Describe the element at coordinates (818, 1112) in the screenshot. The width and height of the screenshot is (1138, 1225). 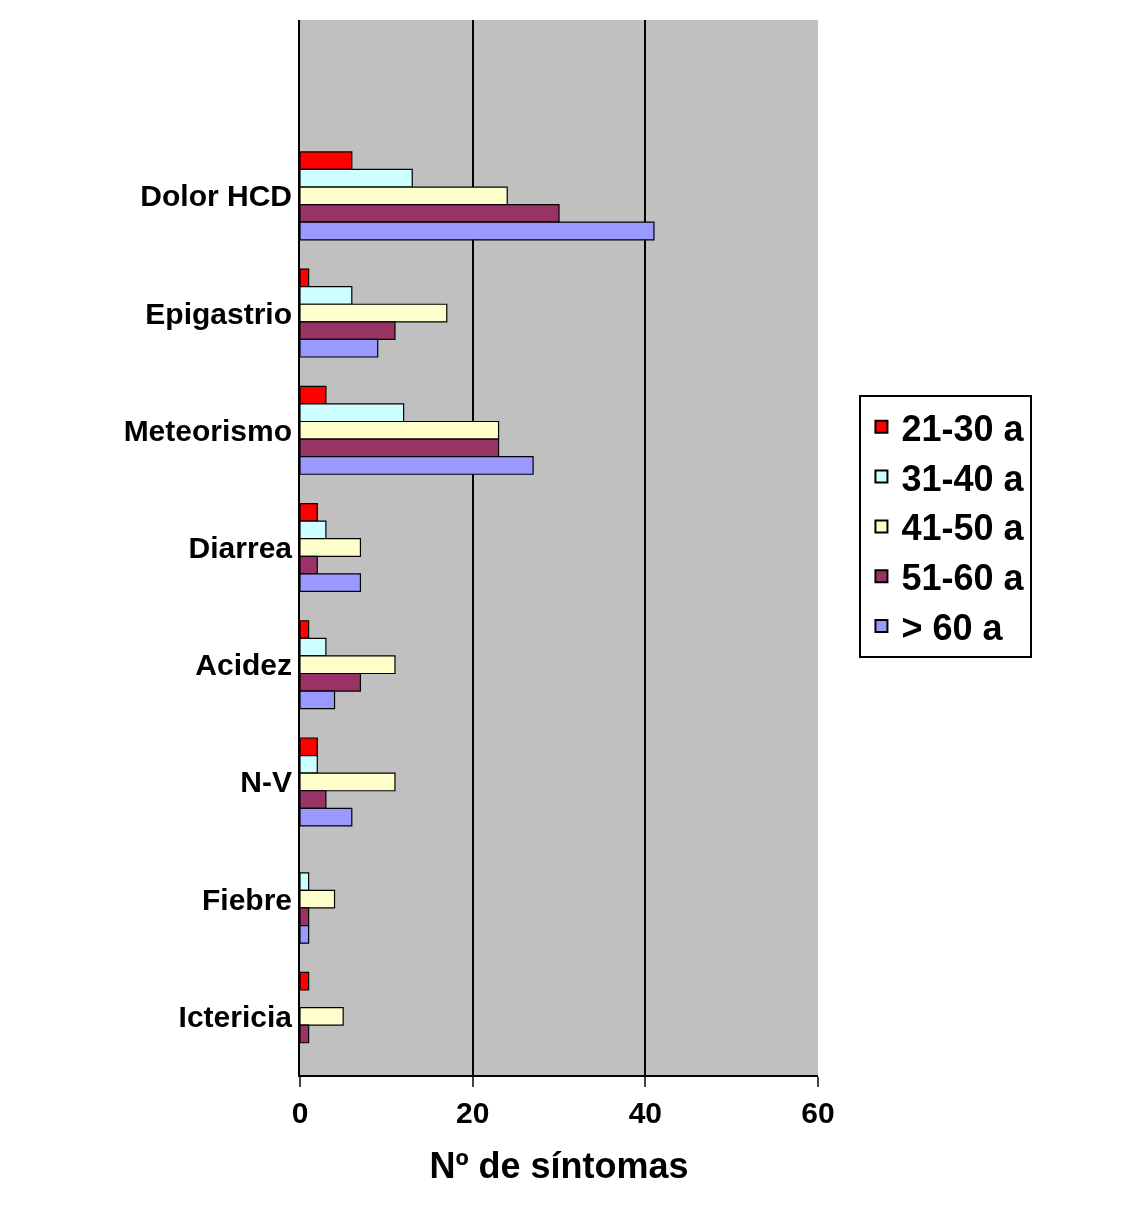
I see `x-tick-label: 60` at that location.